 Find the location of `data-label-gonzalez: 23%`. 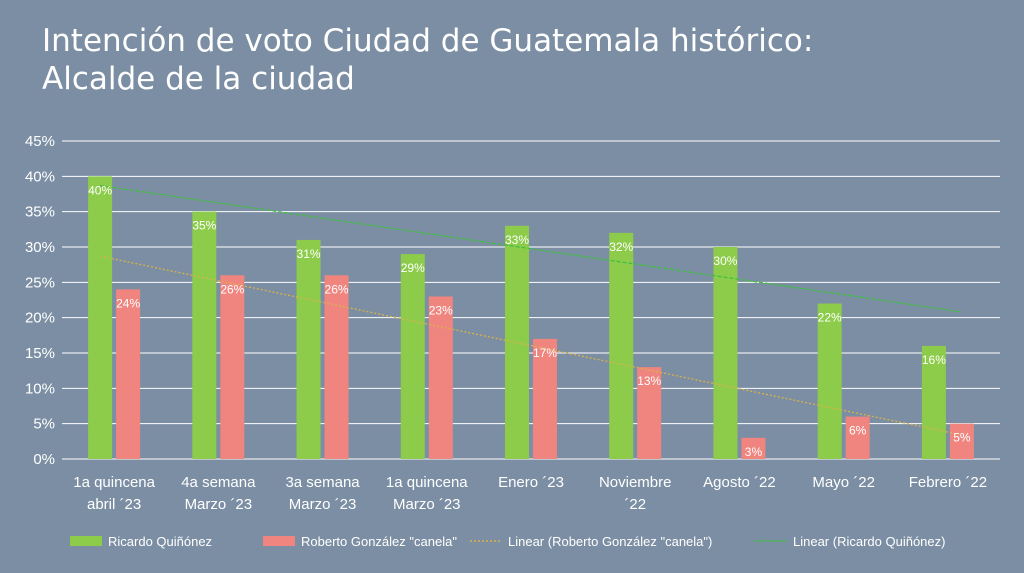

data-label-gonzalez: 23% is located at coordinates (441, 310).